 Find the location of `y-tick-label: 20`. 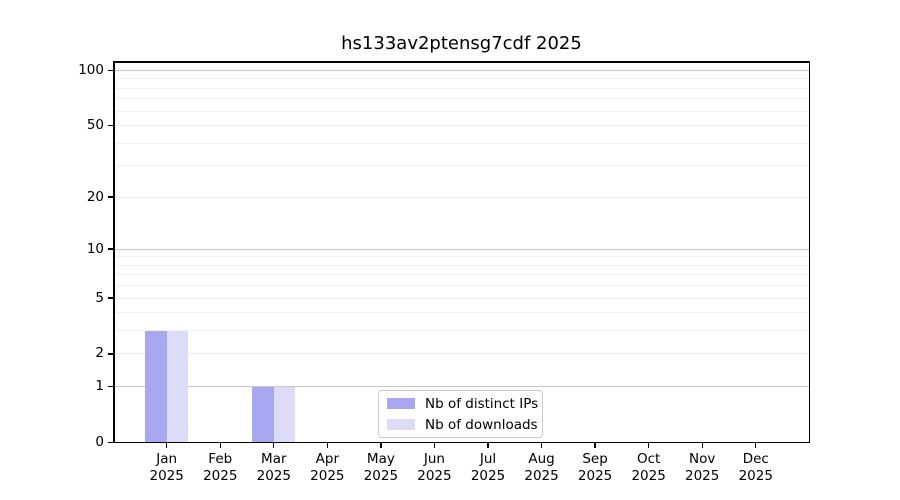

y-tick-label: 20 is located at coordinates (95, 196).